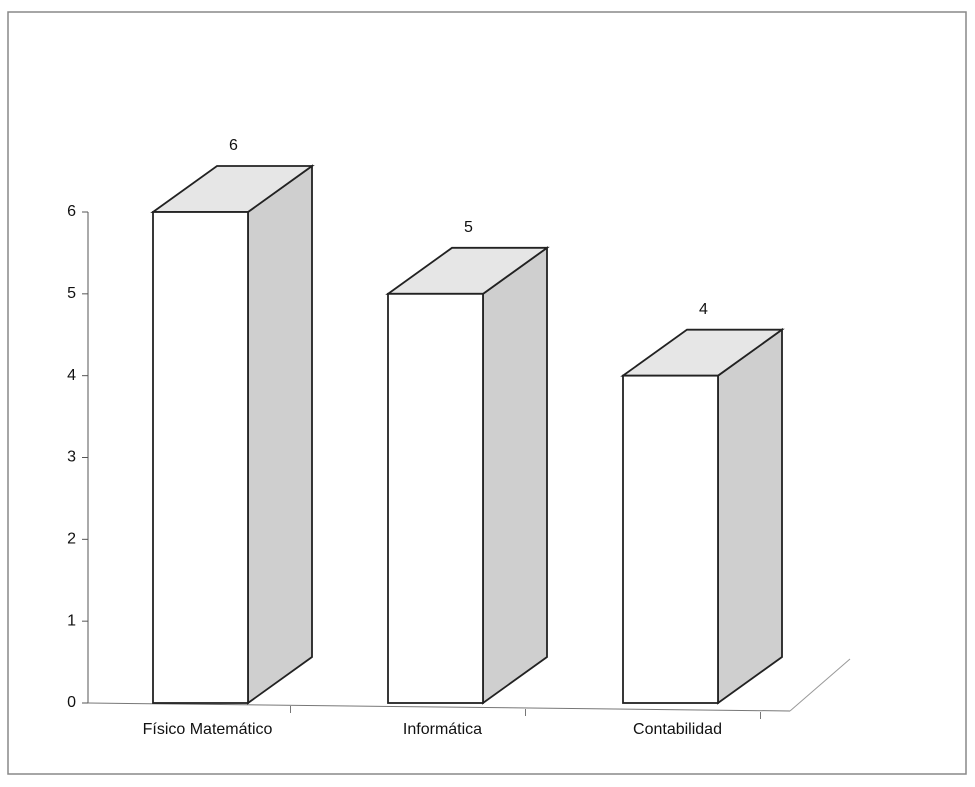 The height and width of the screenshot is (787, 975). Describe the element at coordinates (71, 702) in the screenshot. I see `y-tick-label: 0` at that location.